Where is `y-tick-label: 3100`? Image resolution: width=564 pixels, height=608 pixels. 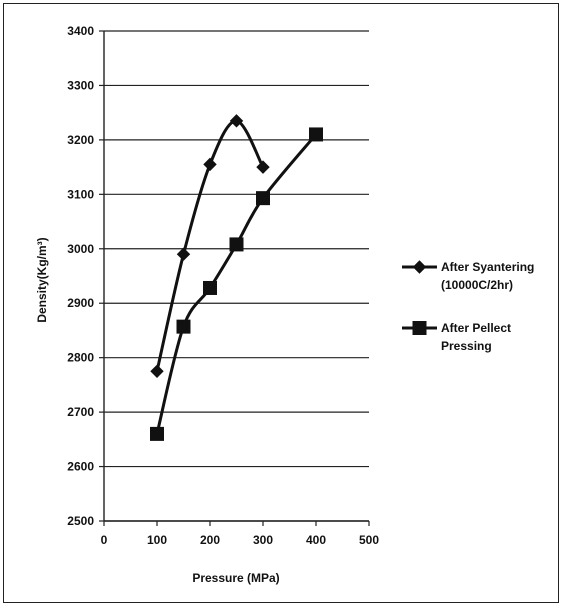 y-tick-label: 3100 is located at coordinates (80, 194).